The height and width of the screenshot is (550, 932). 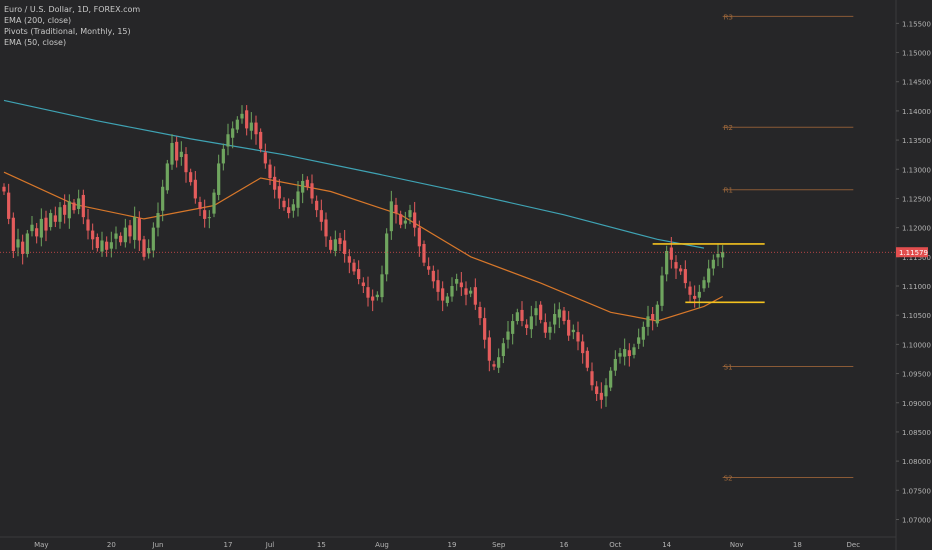 I want to click on time-tick-label: 20, so click(x=111, y=545).